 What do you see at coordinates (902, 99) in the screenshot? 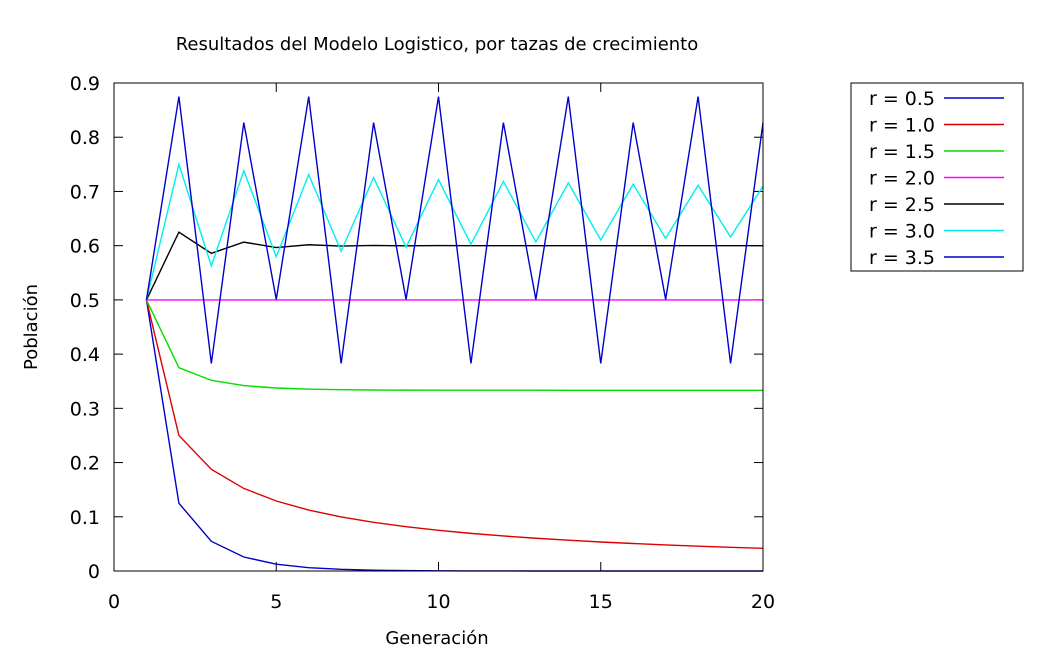
I see `legend-label: r = 0.5` at bounding box center [902, 99].